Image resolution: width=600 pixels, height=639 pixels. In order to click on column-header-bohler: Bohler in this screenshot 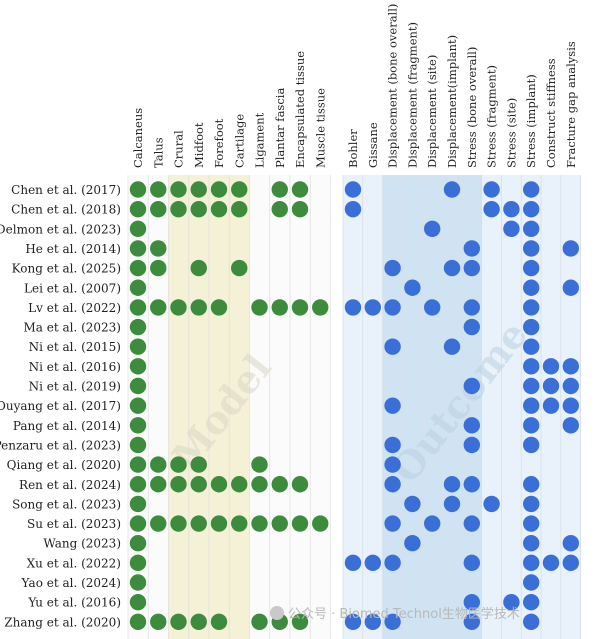, I will do `click(353, 148)`.